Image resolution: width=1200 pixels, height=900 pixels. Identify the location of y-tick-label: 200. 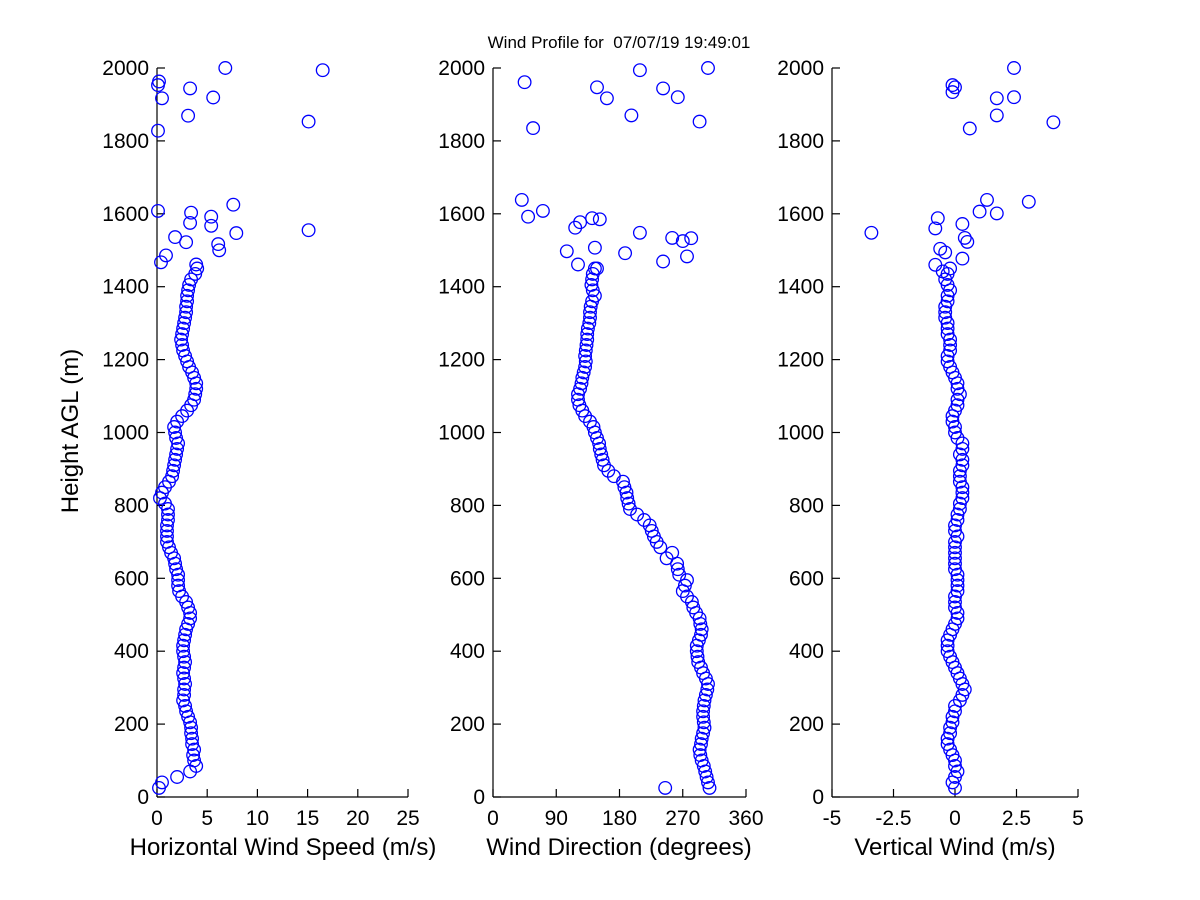
(131, 724).